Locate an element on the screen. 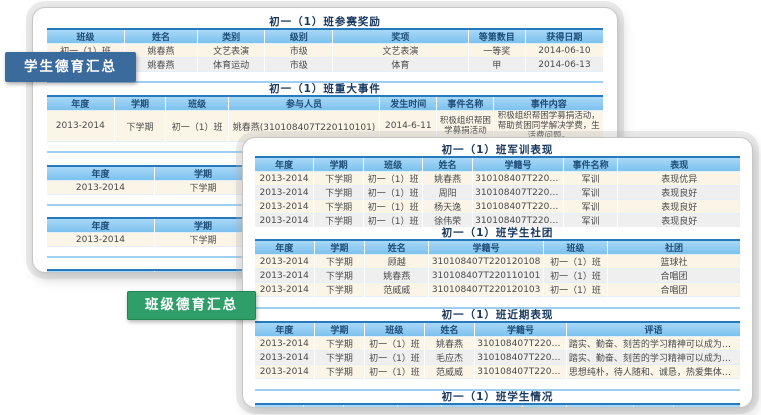 This screenshot has width=761, height=415. column-header: 奖项 is located at coordinates (400, 36).